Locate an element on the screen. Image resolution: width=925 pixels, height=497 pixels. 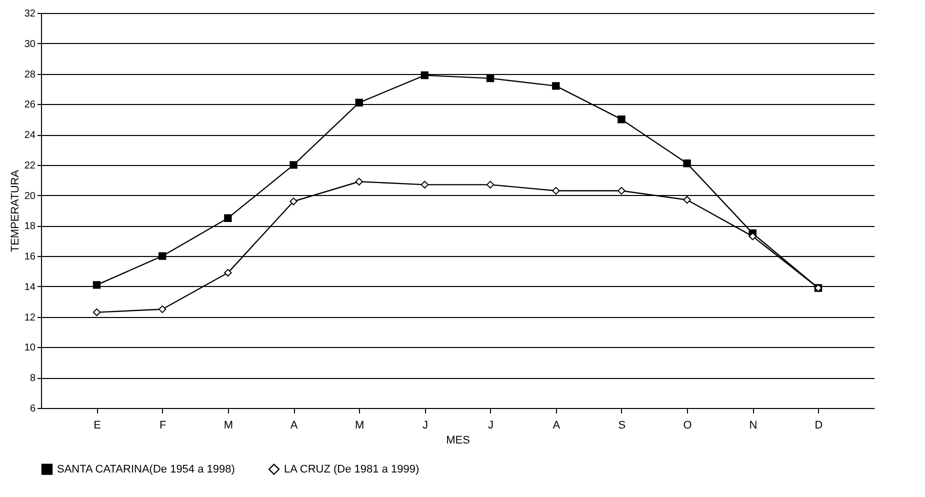
y-tick-label: 24 is located at coordinates (30, 136).